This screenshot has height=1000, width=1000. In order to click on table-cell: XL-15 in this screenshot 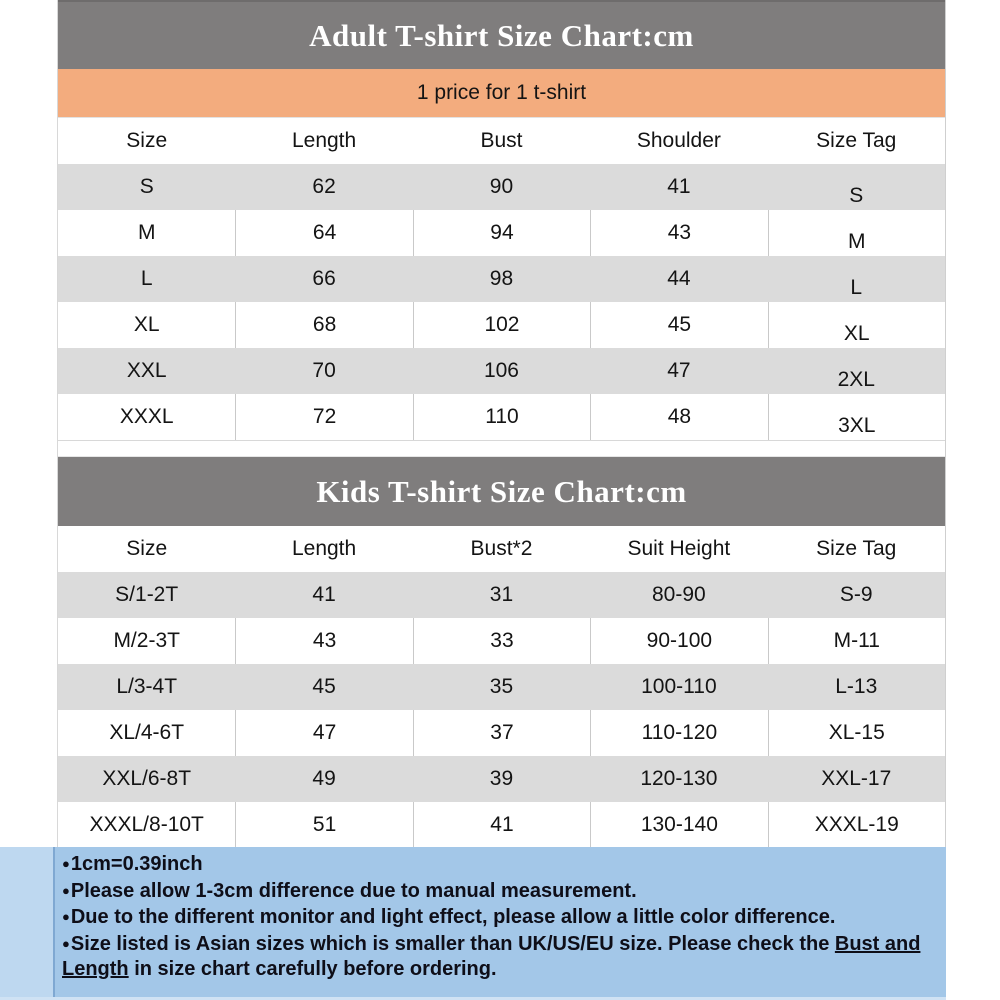, I will do `click(856, 733)`.